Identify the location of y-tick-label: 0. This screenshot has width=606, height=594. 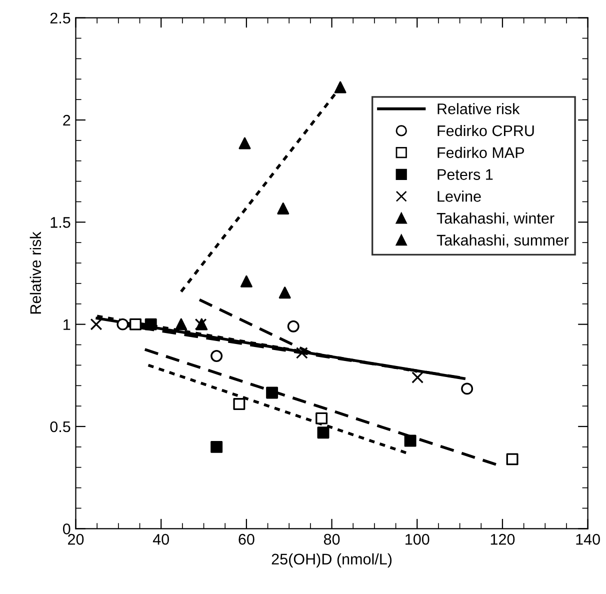
(66, 529).